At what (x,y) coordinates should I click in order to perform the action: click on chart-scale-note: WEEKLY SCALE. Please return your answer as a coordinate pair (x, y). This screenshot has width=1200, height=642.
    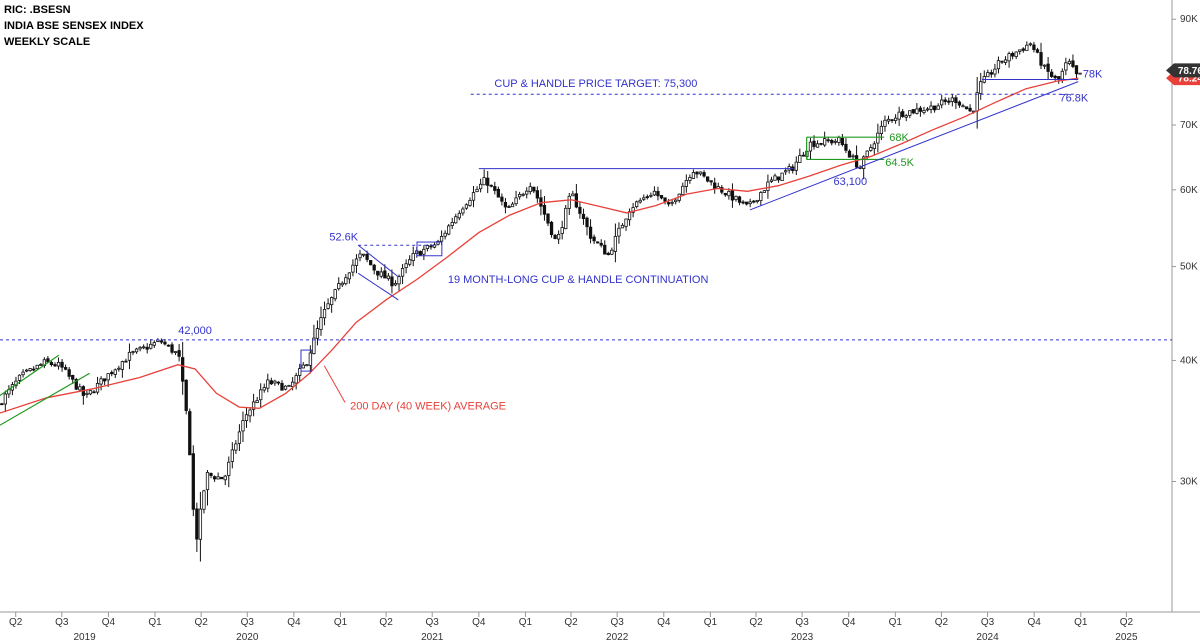
    Looking at the image, I should click on (47, 42).